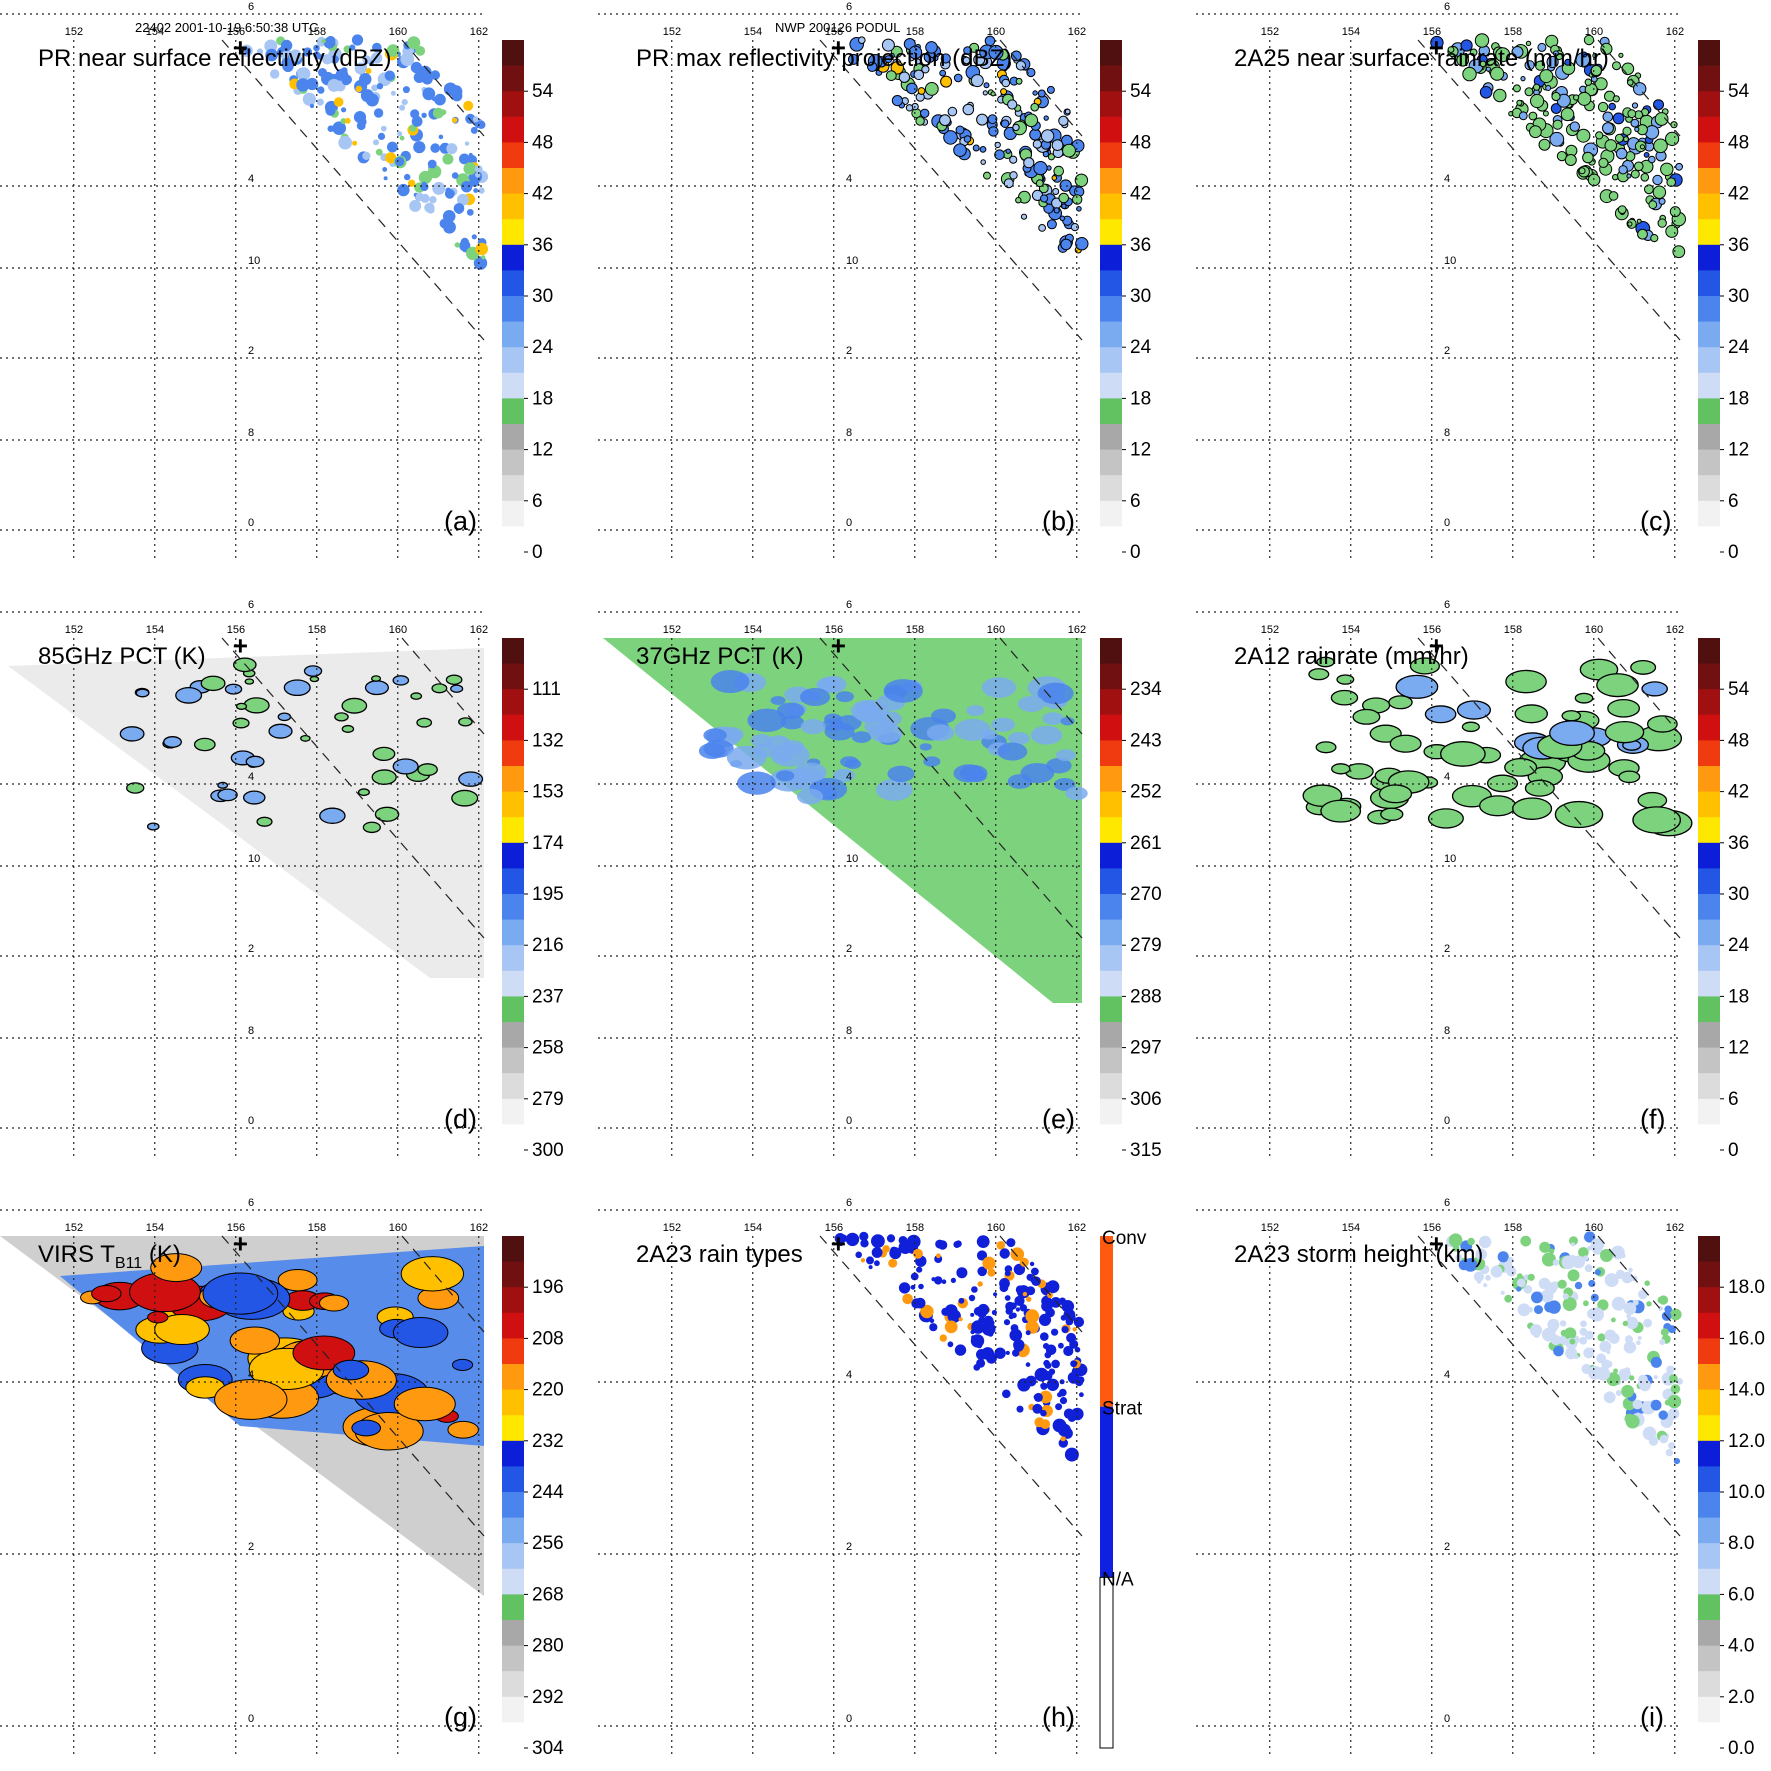  I want to click on colorbar-tick-label: 54, so click(1739, 91).